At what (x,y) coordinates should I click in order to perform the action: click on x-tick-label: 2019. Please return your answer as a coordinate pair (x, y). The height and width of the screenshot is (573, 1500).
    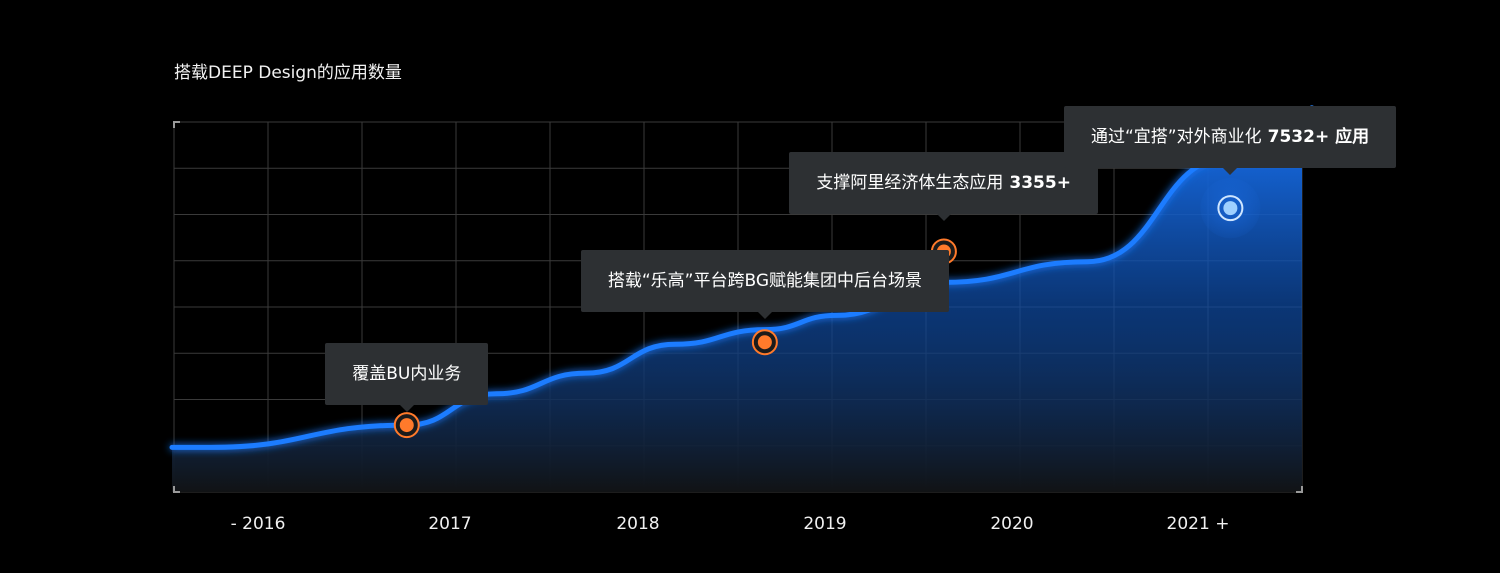
    Looking at the image, I should click on (825, 524).